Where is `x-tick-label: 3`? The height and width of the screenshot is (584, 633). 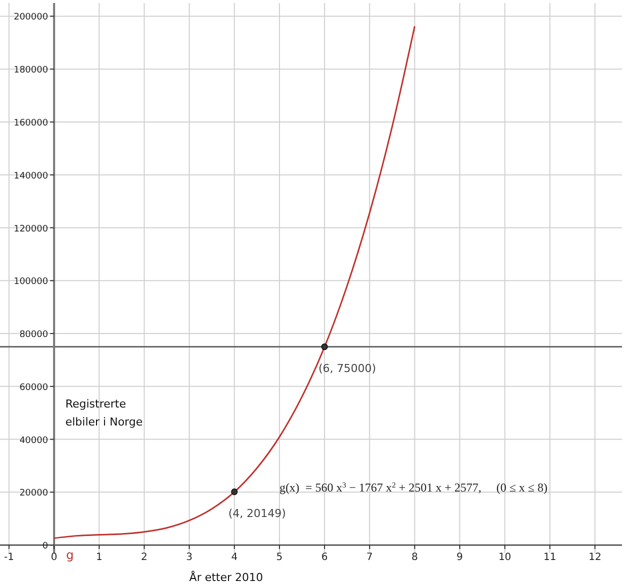 x-tick-label: 3 is located at coordinates (189, 558).